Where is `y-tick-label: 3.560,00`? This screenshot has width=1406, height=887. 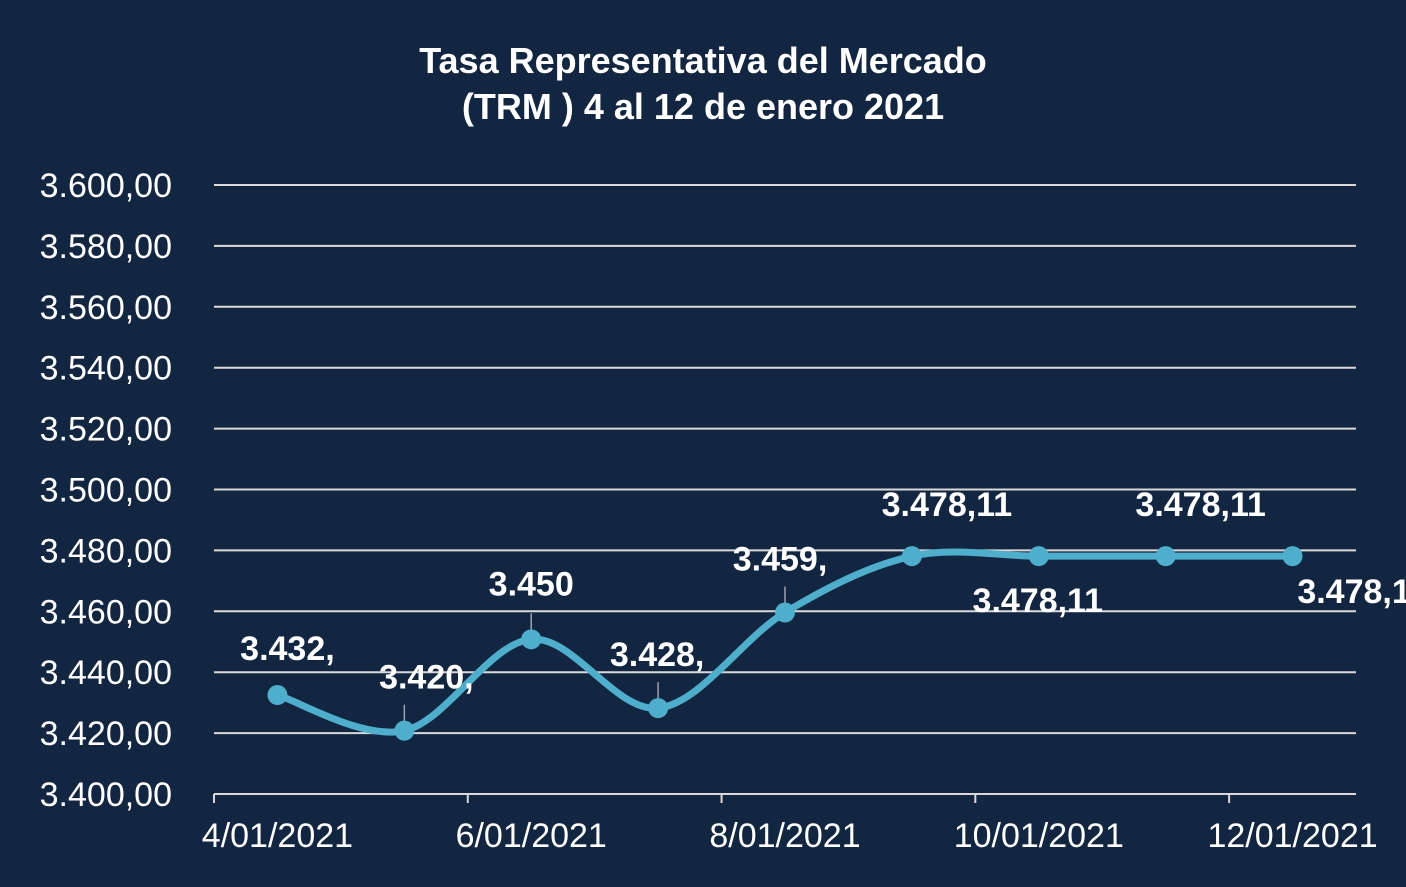
y-tick-label: 3.560,00 is located at coordinates (106, 308).